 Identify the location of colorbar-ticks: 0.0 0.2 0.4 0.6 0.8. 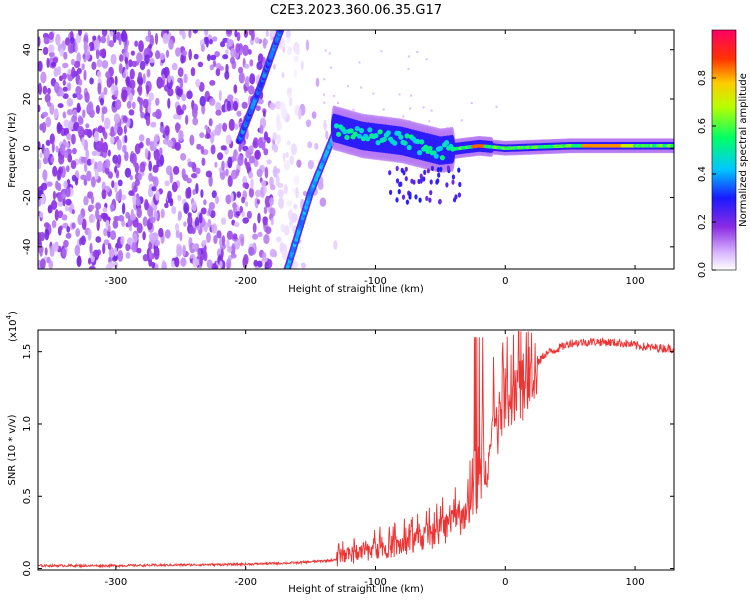
(706, 174).